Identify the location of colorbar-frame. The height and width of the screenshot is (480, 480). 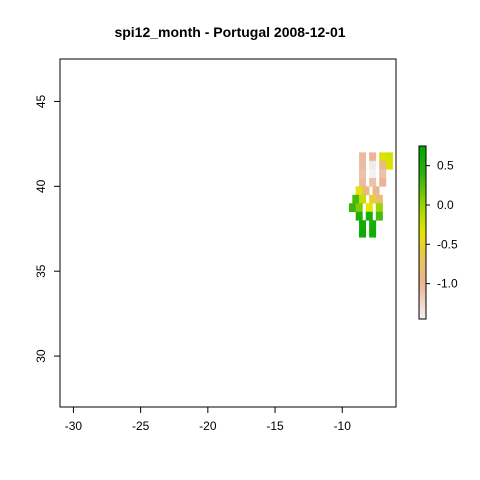
(422, 232).